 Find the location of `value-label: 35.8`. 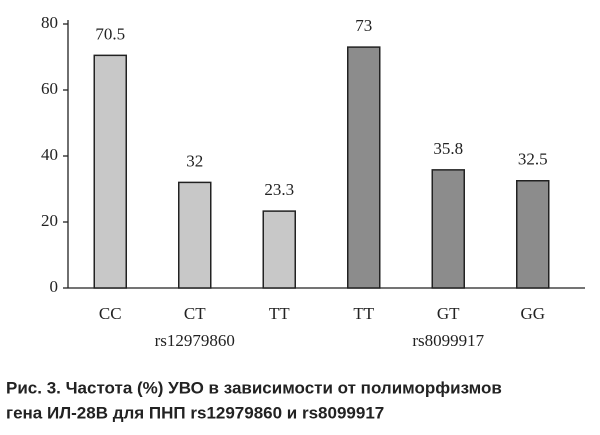

value-label: 35.8 is located at coordinates (448, 148).